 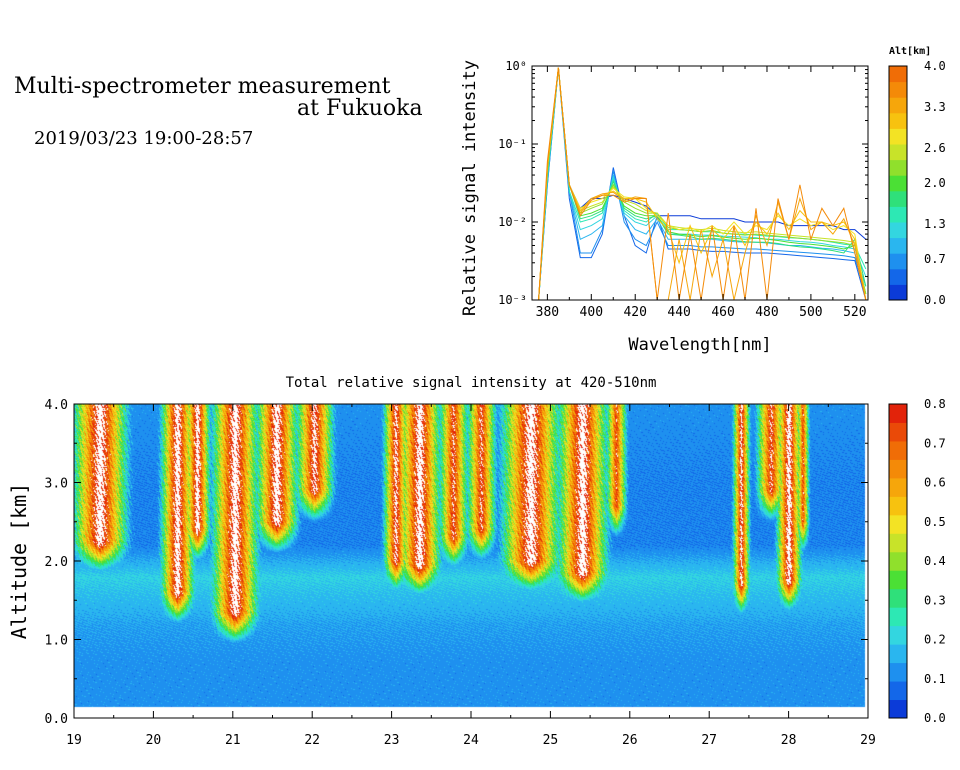 What do you see at coordinates (910, 51) in the screenshot?
I see `altitude-colorbar-title: Alt[km]` at bounding box center [910, 51].